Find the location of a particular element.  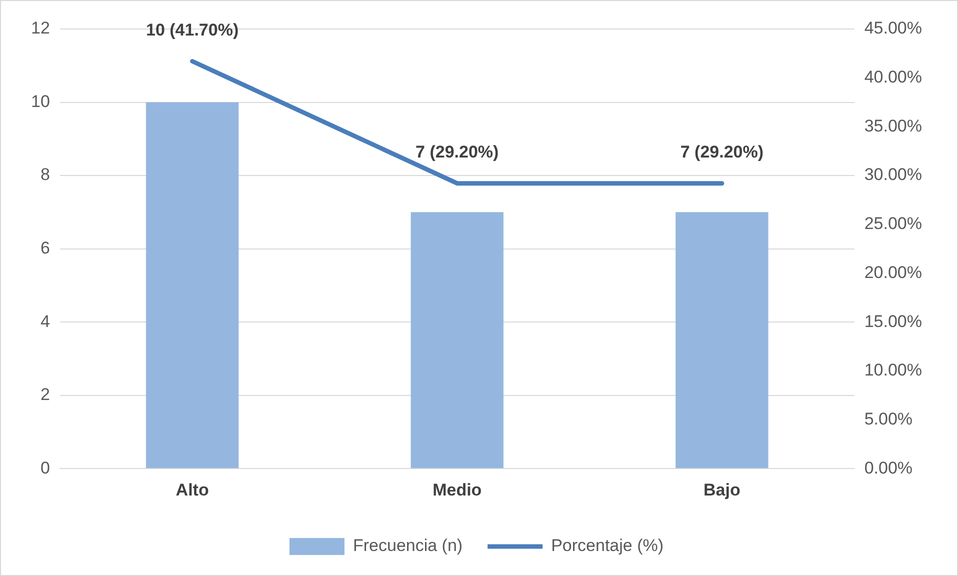

y-tick-label: 4 is located at coordinates (45, 321).